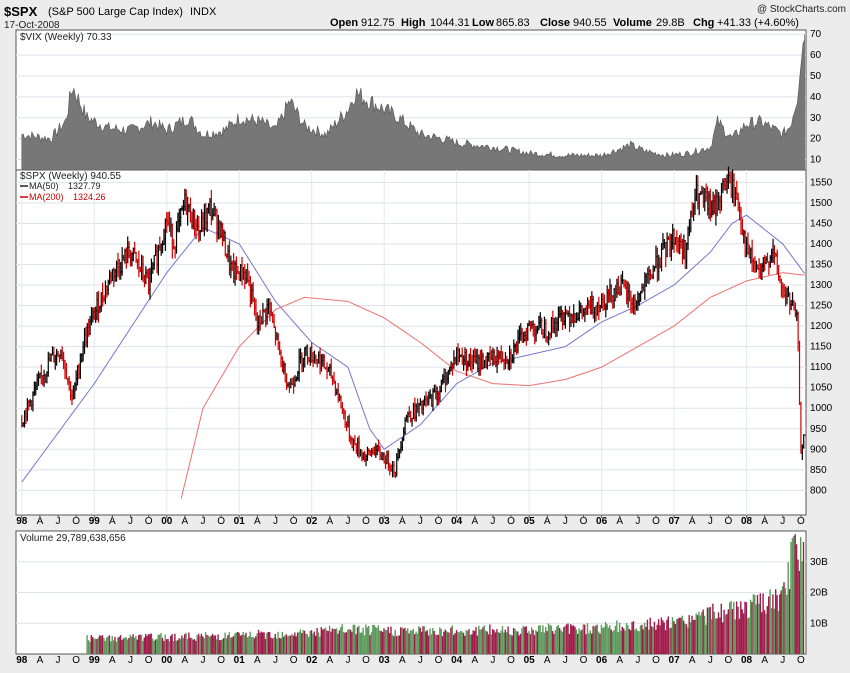 The height and width of the screenshot is (673, 850). Describe the element at coordinates (703, 23) in the screenshot. I see `chg-label: Chg` at that location.